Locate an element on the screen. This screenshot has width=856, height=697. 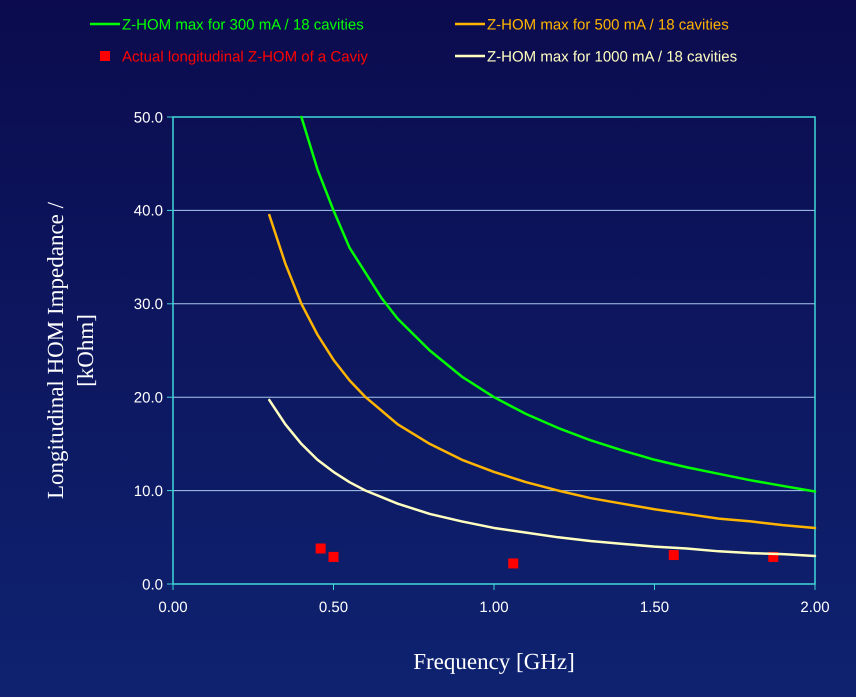
x-tick-label: 1.00 is located at coordinates (494, 607).